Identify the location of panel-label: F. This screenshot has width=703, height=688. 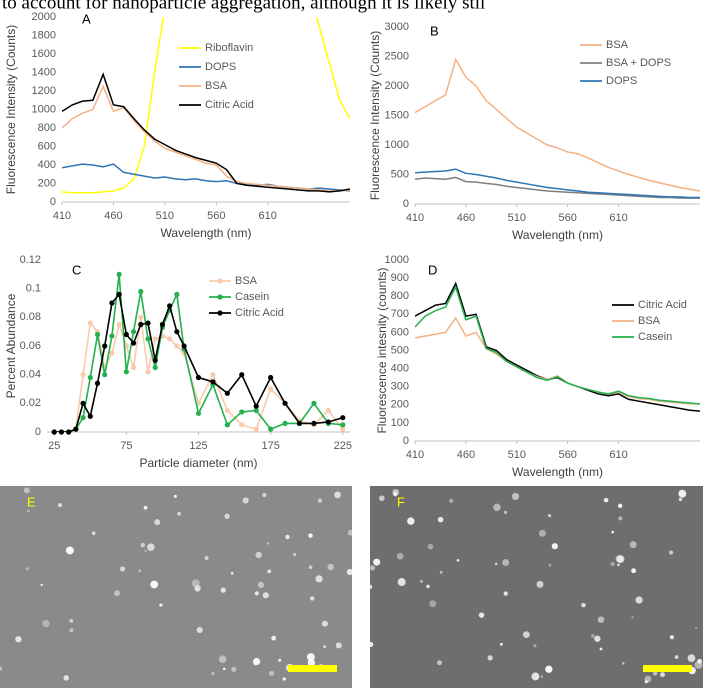
(401, 501).